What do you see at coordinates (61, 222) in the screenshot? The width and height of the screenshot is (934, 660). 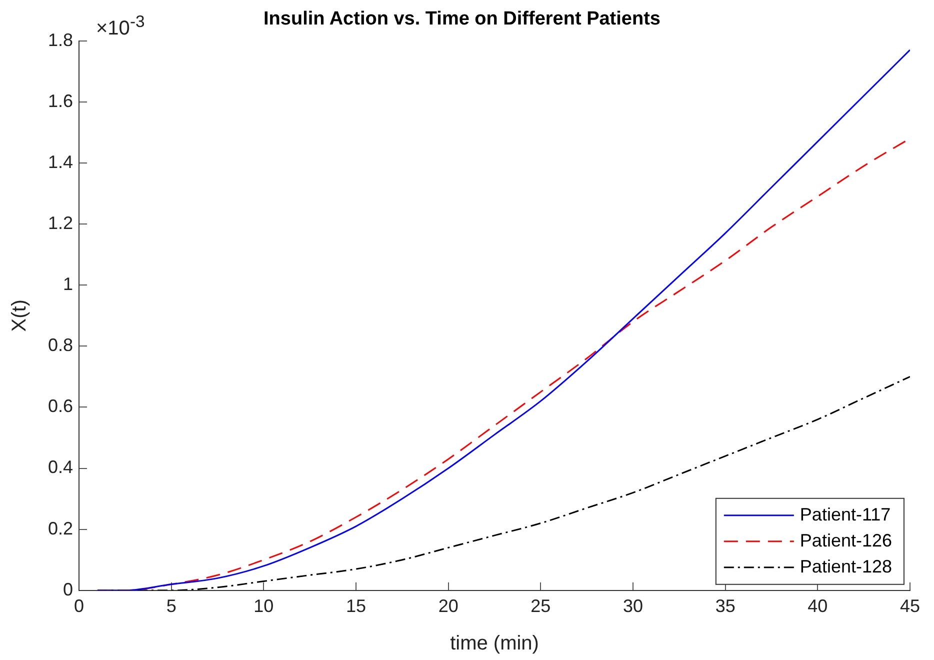 I see `y-tick-label: 1.2` at bounding box center [61, 222].